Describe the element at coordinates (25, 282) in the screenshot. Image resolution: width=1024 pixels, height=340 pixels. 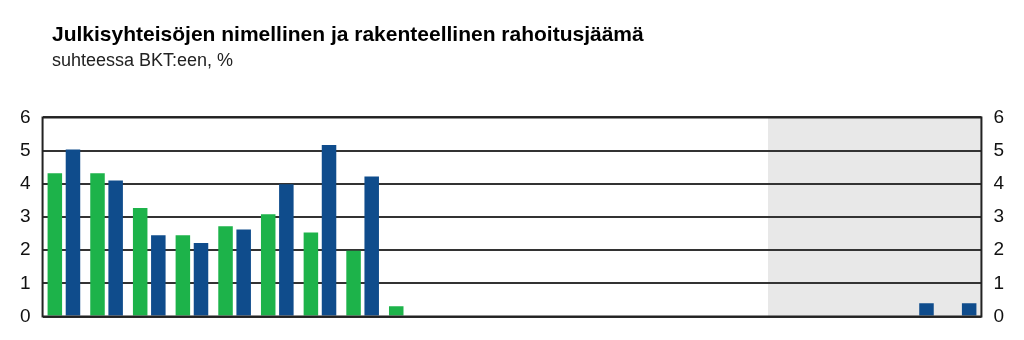
I see `y-tick-label: 1` at that location.